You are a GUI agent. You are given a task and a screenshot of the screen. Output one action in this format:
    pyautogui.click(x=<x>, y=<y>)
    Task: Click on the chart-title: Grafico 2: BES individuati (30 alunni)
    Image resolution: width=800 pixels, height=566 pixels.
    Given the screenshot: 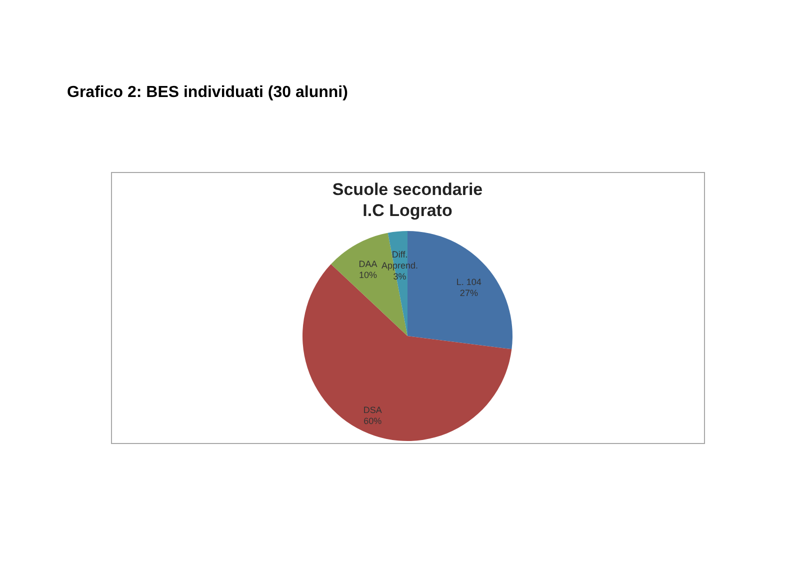 What is the action you would take?
    pyautogui.click(x=207, y=92)
    